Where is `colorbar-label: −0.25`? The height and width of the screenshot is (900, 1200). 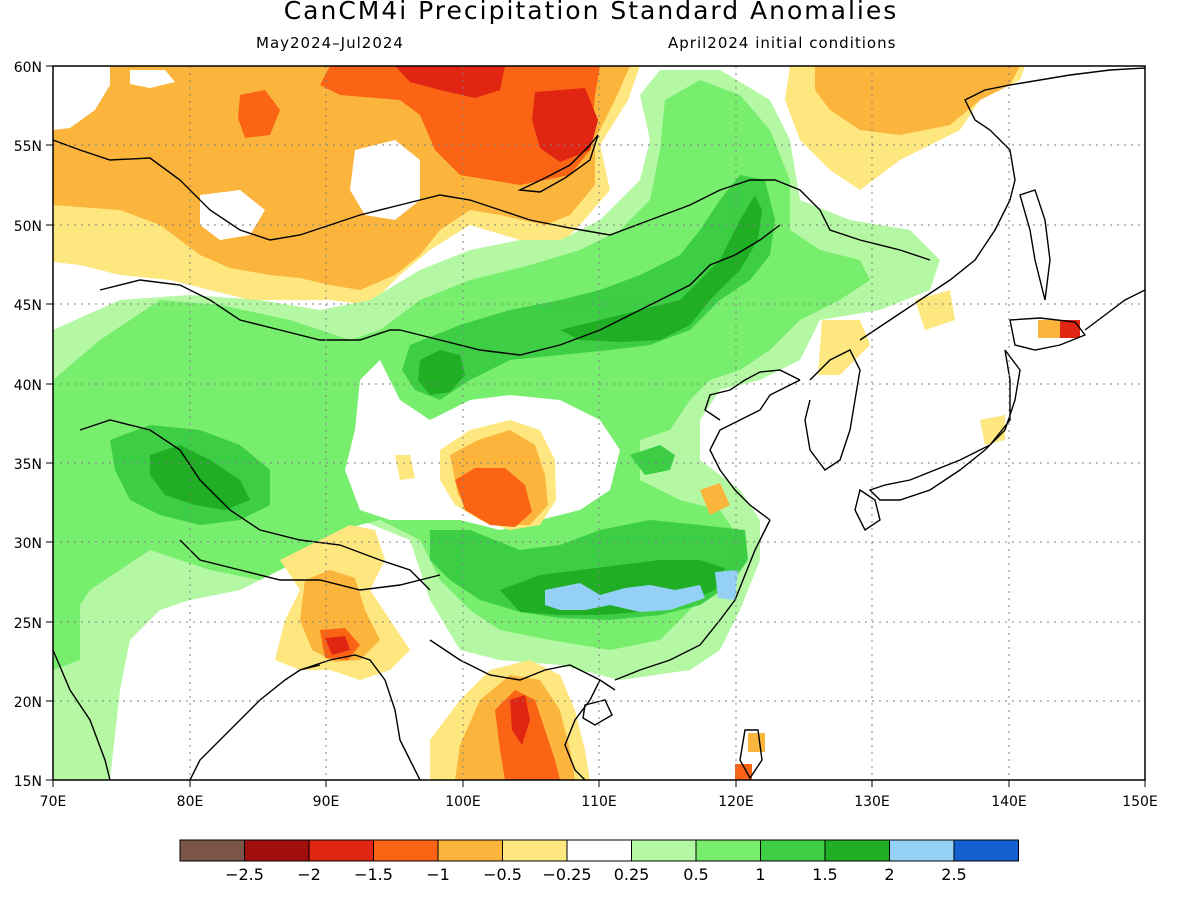
colorbar-label: −0.25 is located at coordinates (566, 874).